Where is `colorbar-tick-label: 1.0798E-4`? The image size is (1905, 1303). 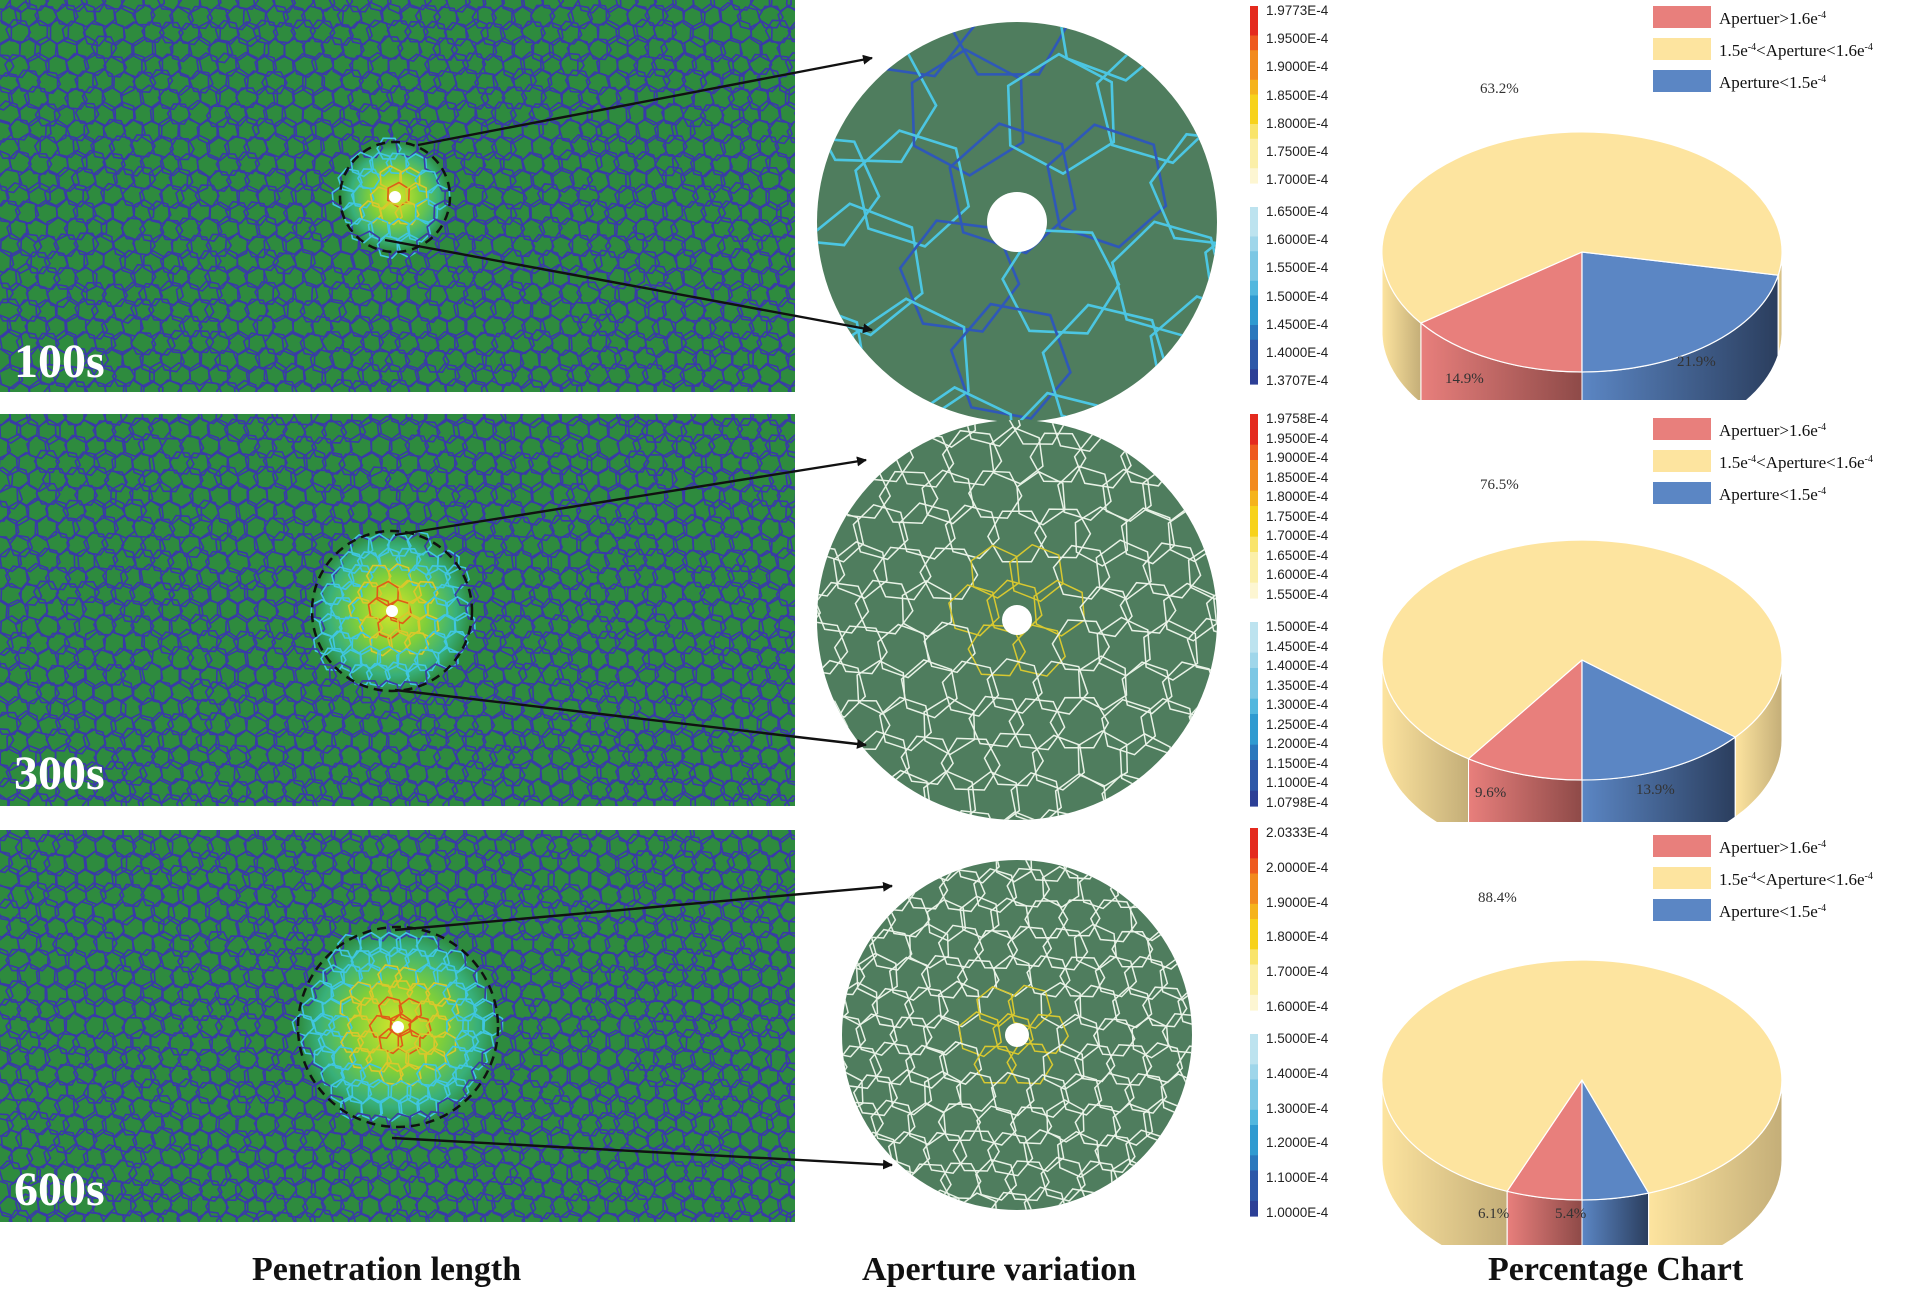
colorbar-tick-label: 1.0798E-4 is located at coordinates (1297, 802).